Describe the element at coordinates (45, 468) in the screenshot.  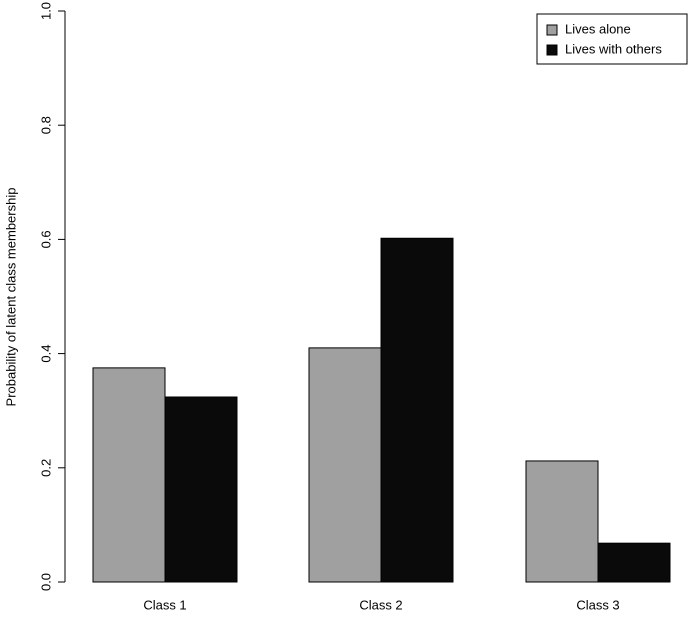
I see `y-tick-label: 0.2` at that location.